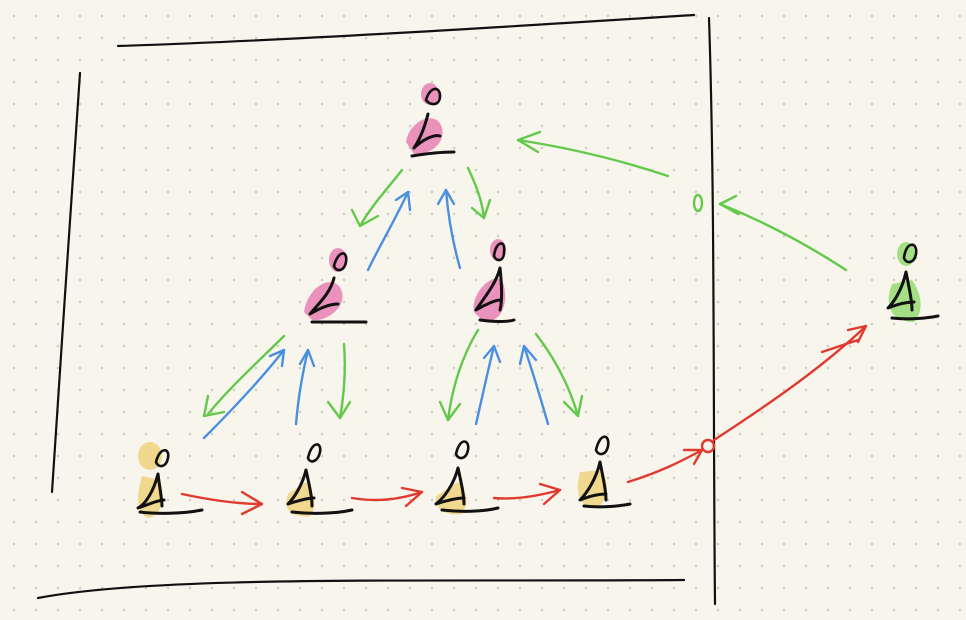 The height and width of the screenshot is (620, 966). Describe the element at coordinates (406, 30) in the screenshot. I see `frame-top-edge` at that location.